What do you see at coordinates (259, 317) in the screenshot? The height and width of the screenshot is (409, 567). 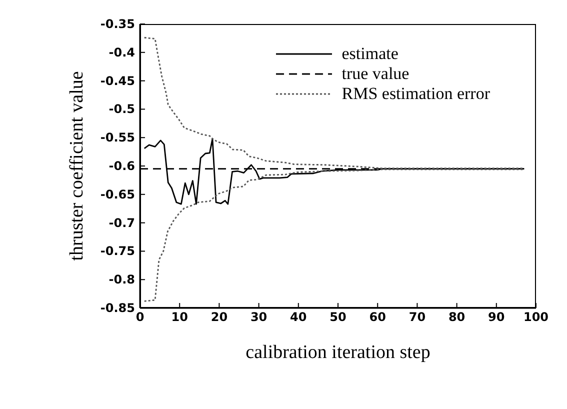 I see `x-tick-label: 30` at bounding box center [259, 317].